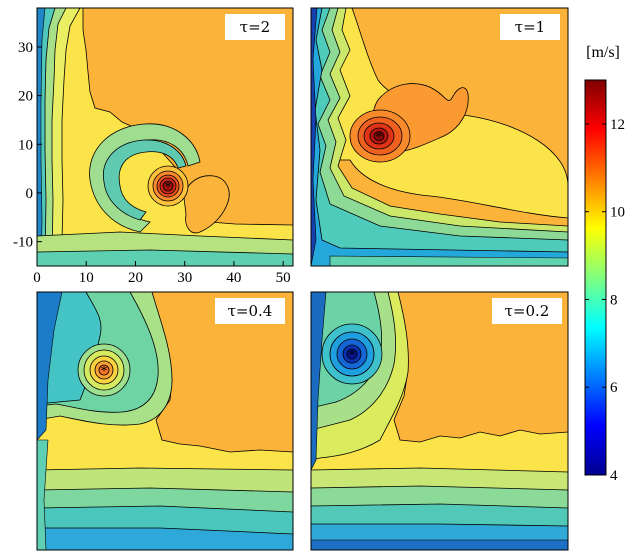  I want to click on x-tick-label: 50, so click(283, 278).